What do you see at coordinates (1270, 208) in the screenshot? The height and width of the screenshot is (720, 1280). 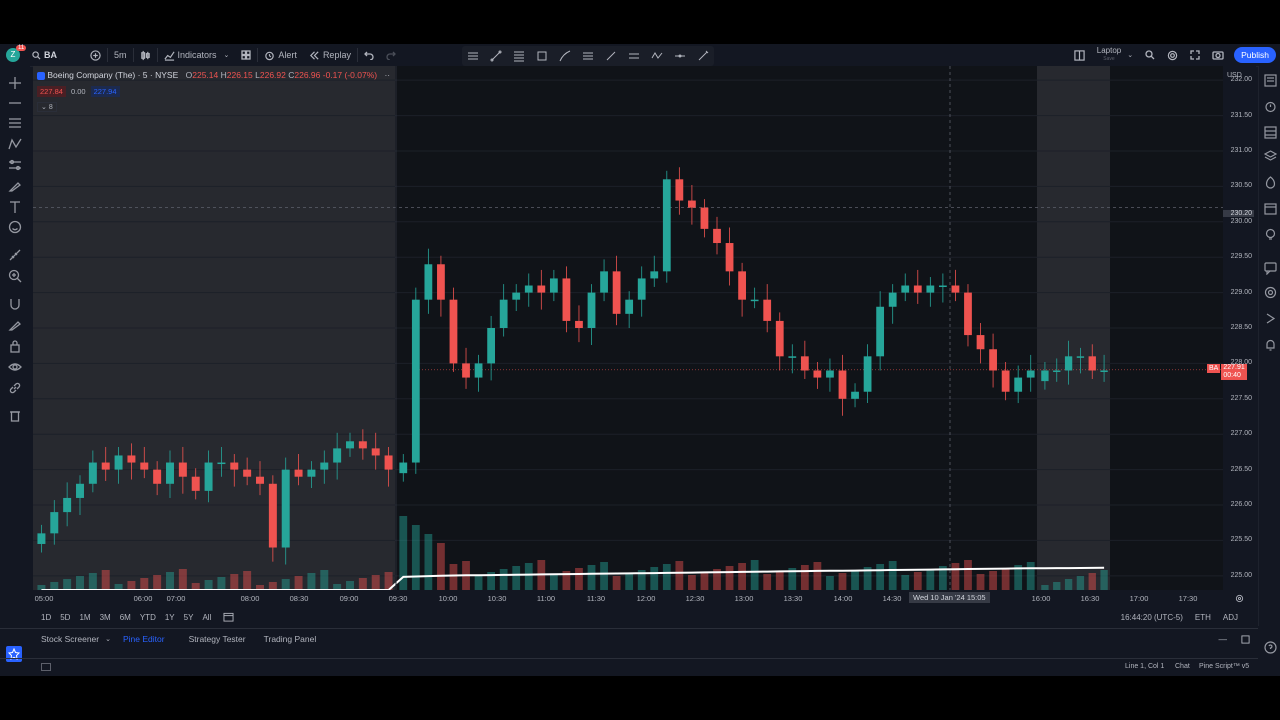 I see `calendar-button` at bounding box center [1270, 208].